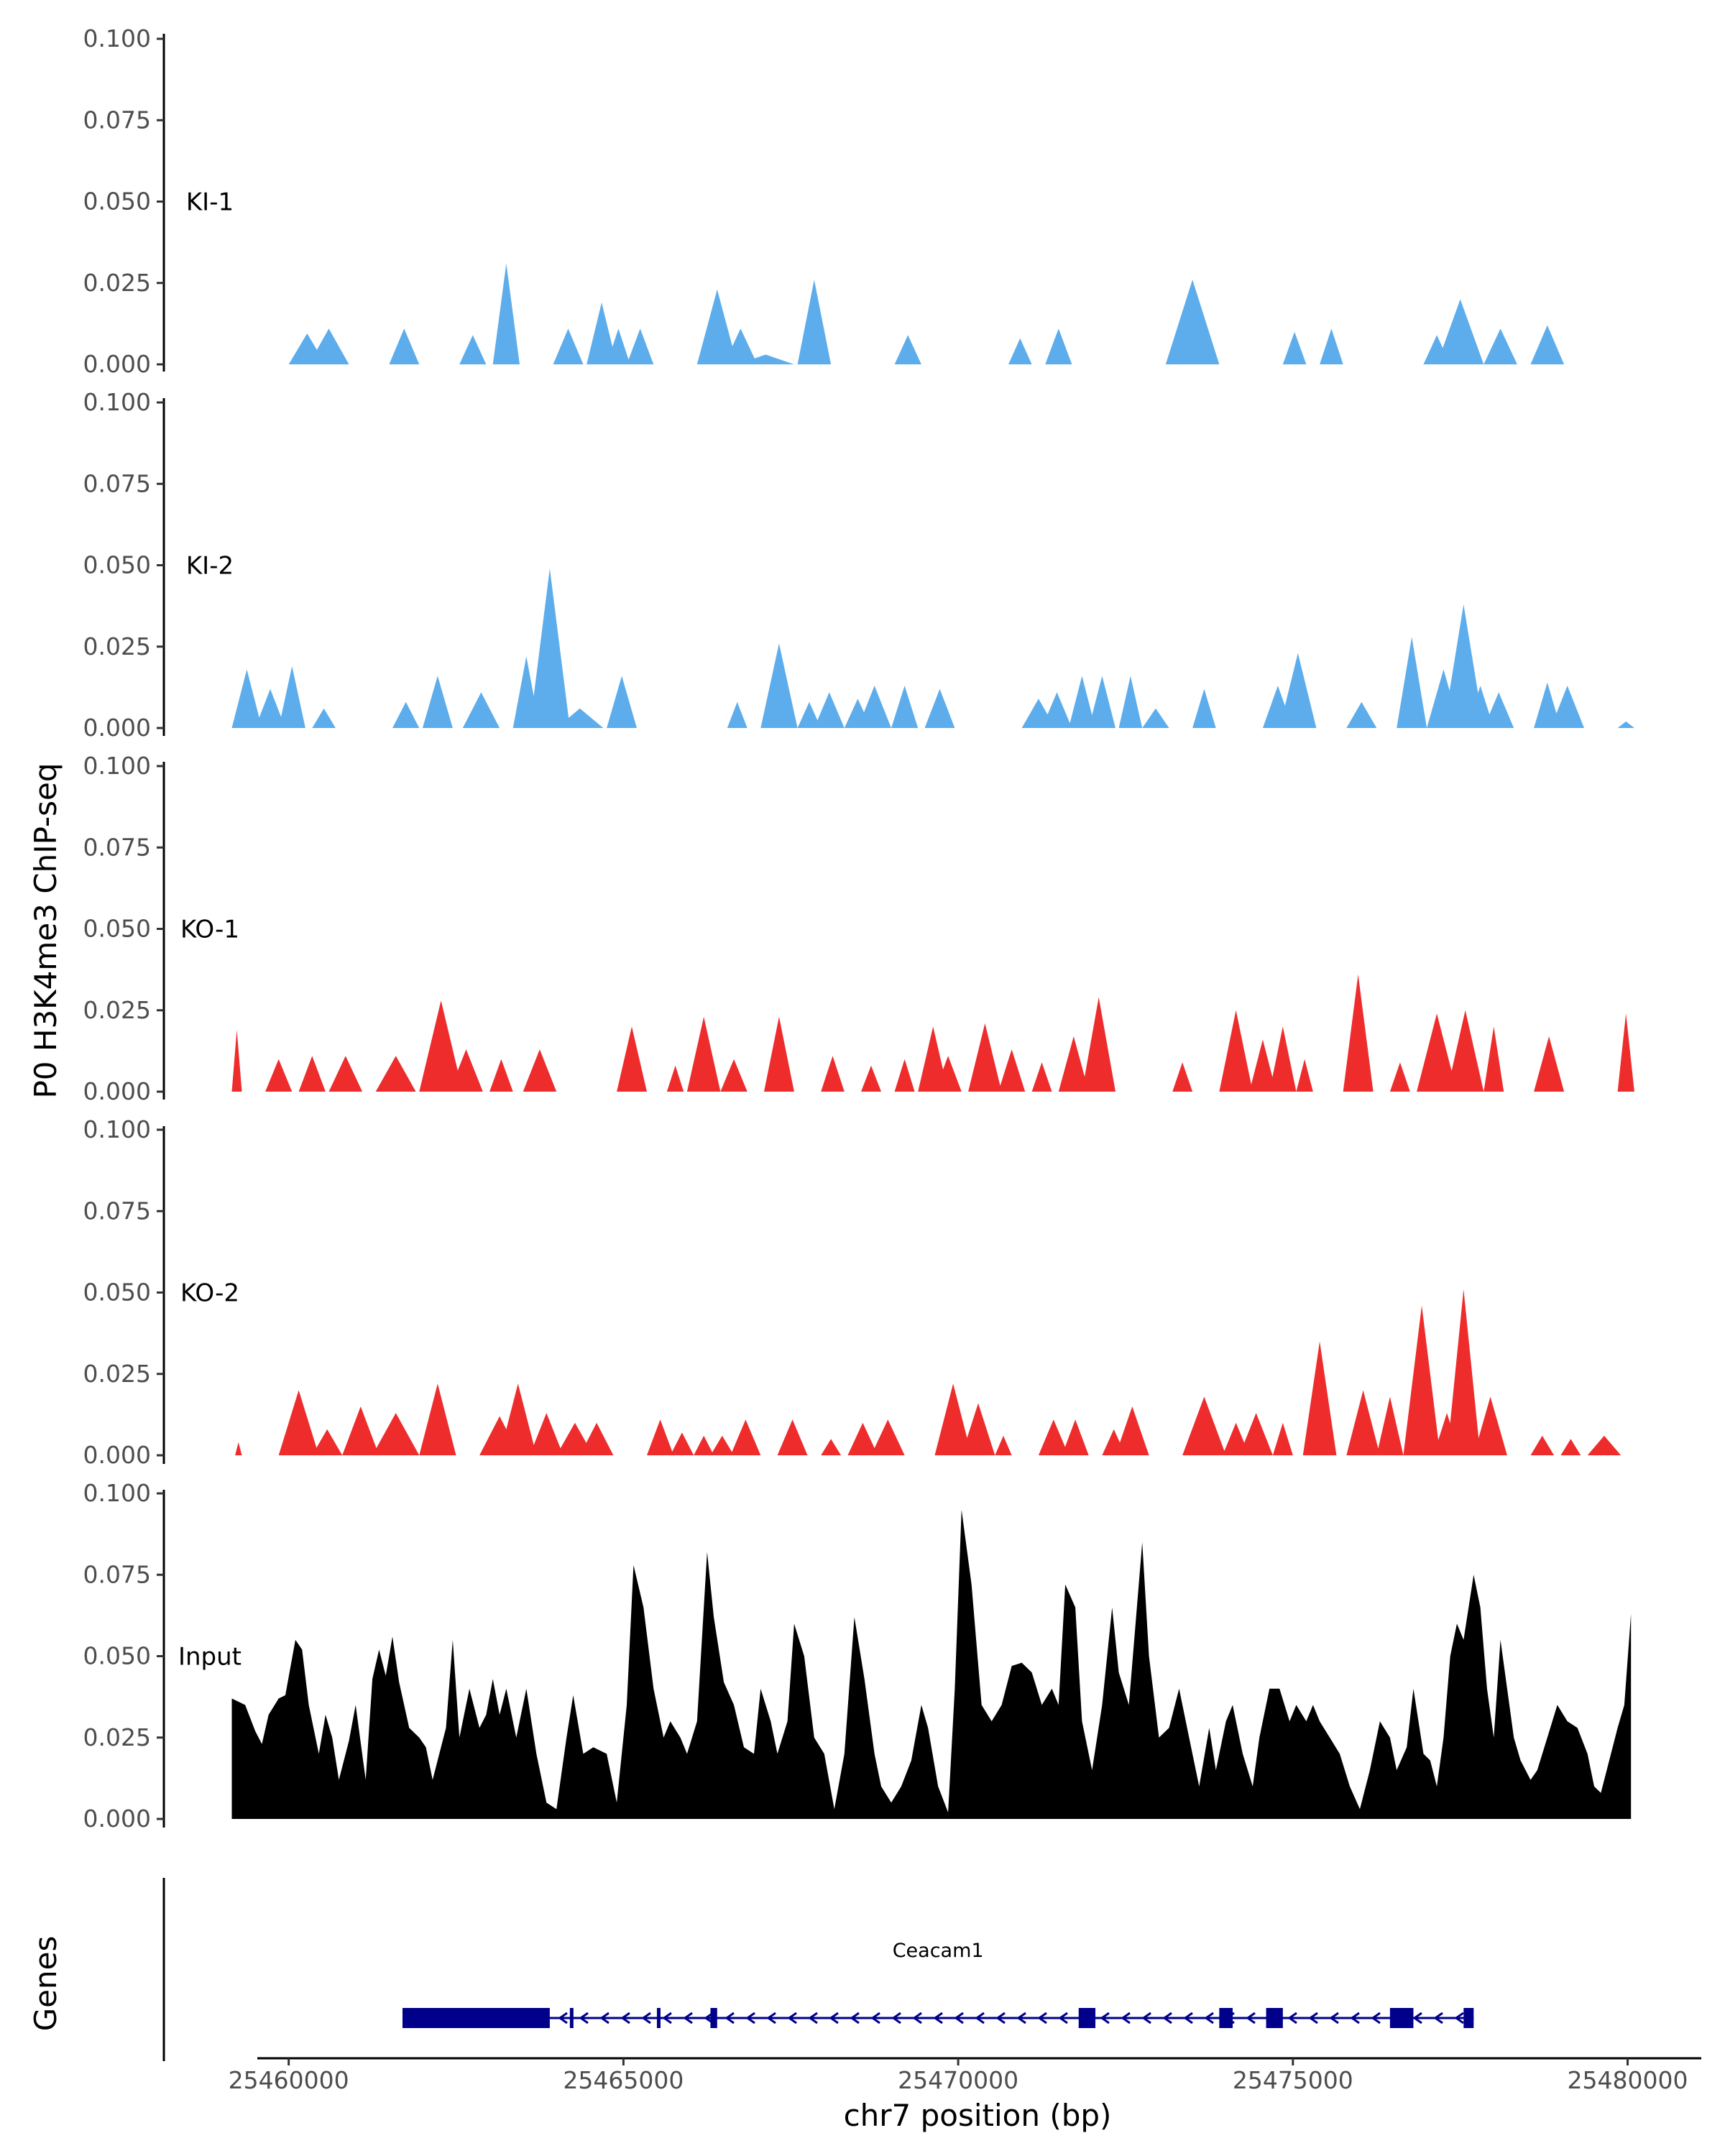 This screenshot has width=1725, height=2156. Describe the element at coordinates (858, 565) in the screenshot. I see `track-ki-2: 0.000 0.025 0.050 0.075 0.100 KI-2` at that location.